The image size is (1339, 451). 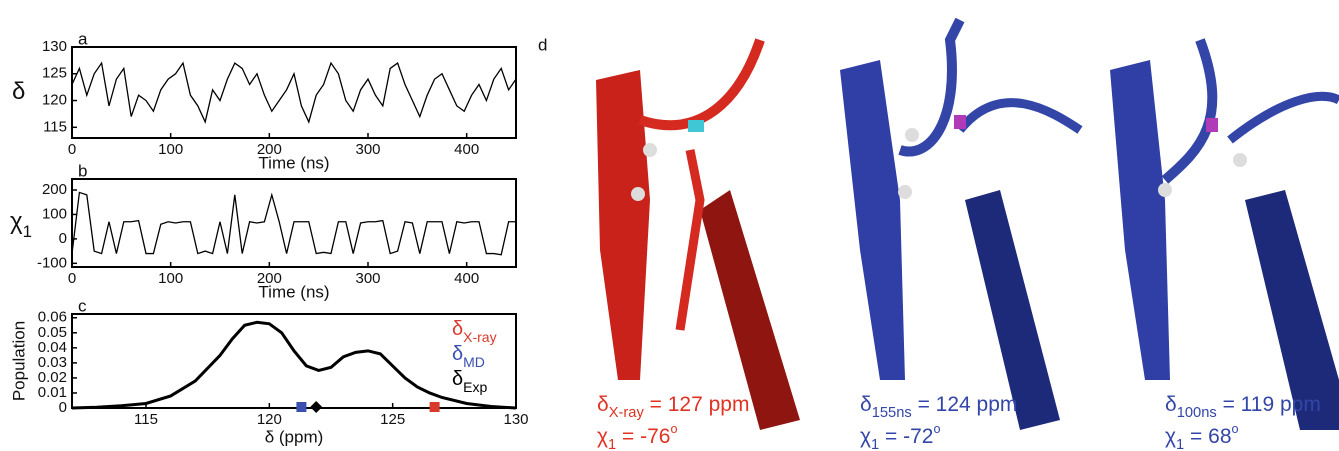 I want to click on caption-chi: χ1 = -76o, so click(x=637, y=436).